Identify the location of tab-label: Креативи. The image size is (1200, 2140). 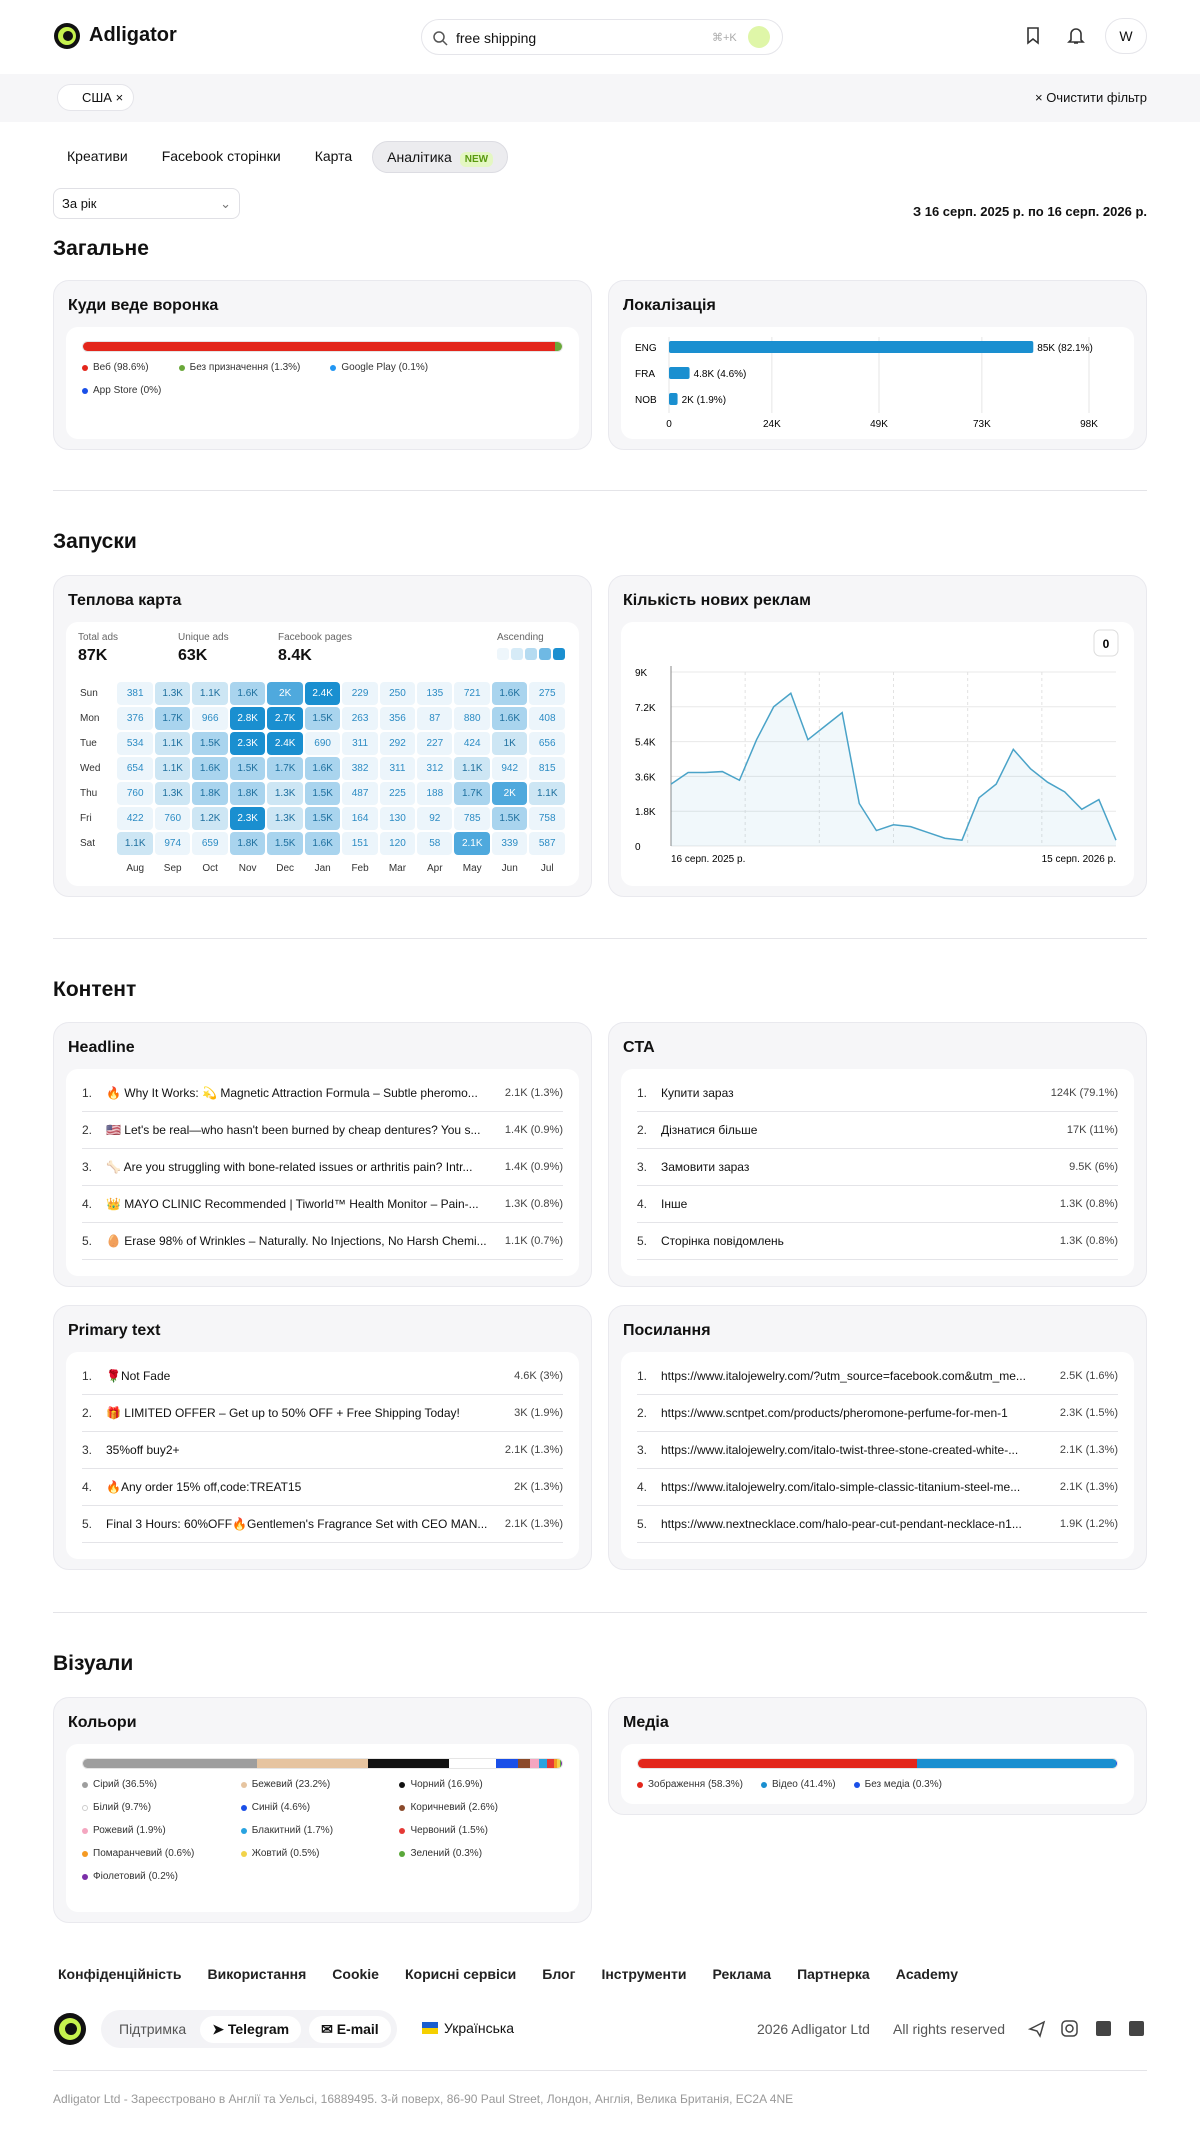
(97, 156).